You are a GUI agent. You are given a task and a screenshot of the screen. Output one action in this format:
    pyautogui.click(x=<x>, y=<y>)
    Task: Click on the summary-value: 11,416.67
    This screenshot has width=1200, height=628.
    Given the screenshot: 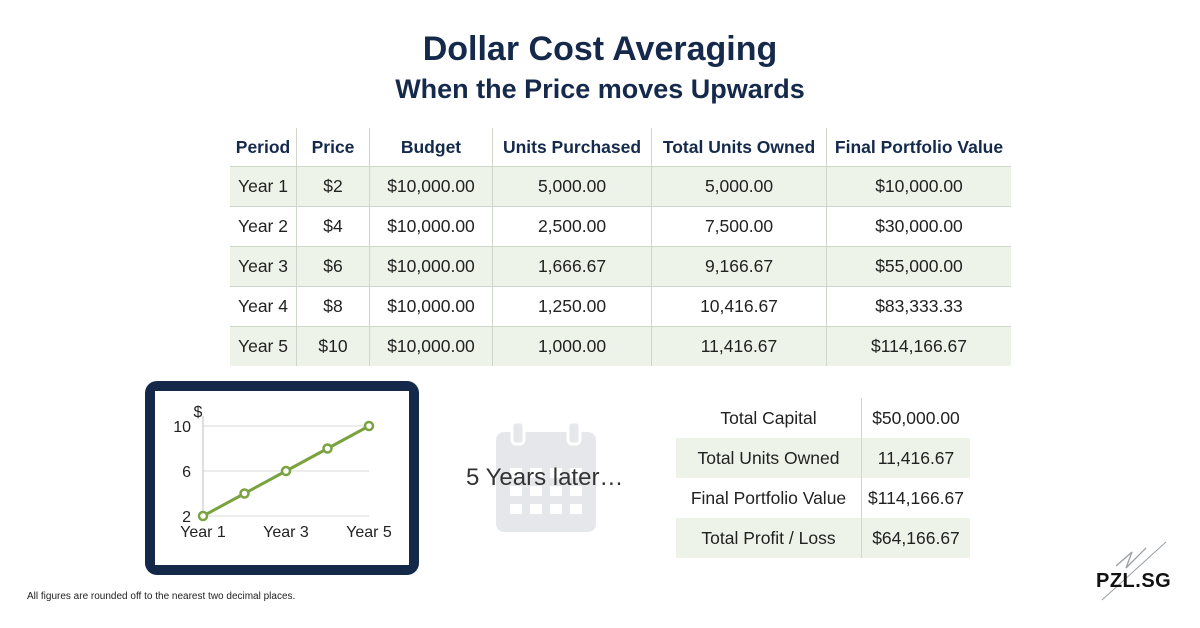 What is the action you would take?
    pyautogui.click(x=915, y=458)
    